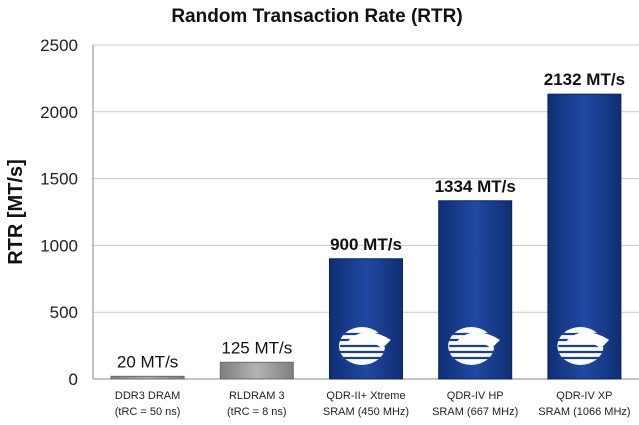 Image resolution: width=639 pixels, height=425 pixels. Describe the element at coordinates (366, 404) in the screenshot. I see `x-tick-3: QDR-II+ Xtreme SRAM (450 MHz)` at that location.